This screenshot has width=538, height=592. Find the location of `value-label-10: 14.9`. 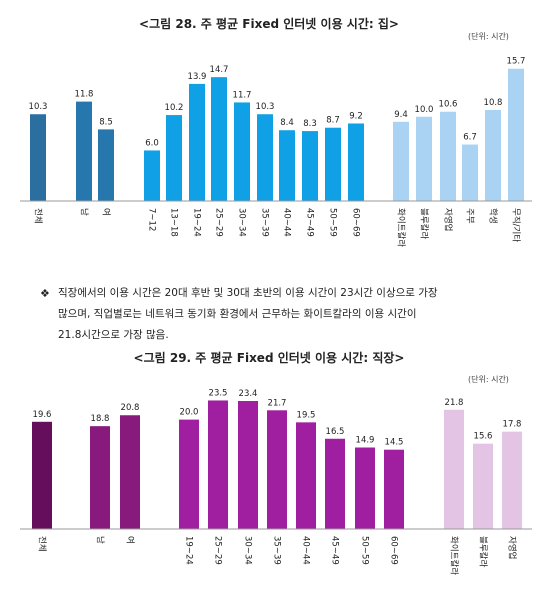

value-label-10: 14.9 is located at coordinates (365, 441).